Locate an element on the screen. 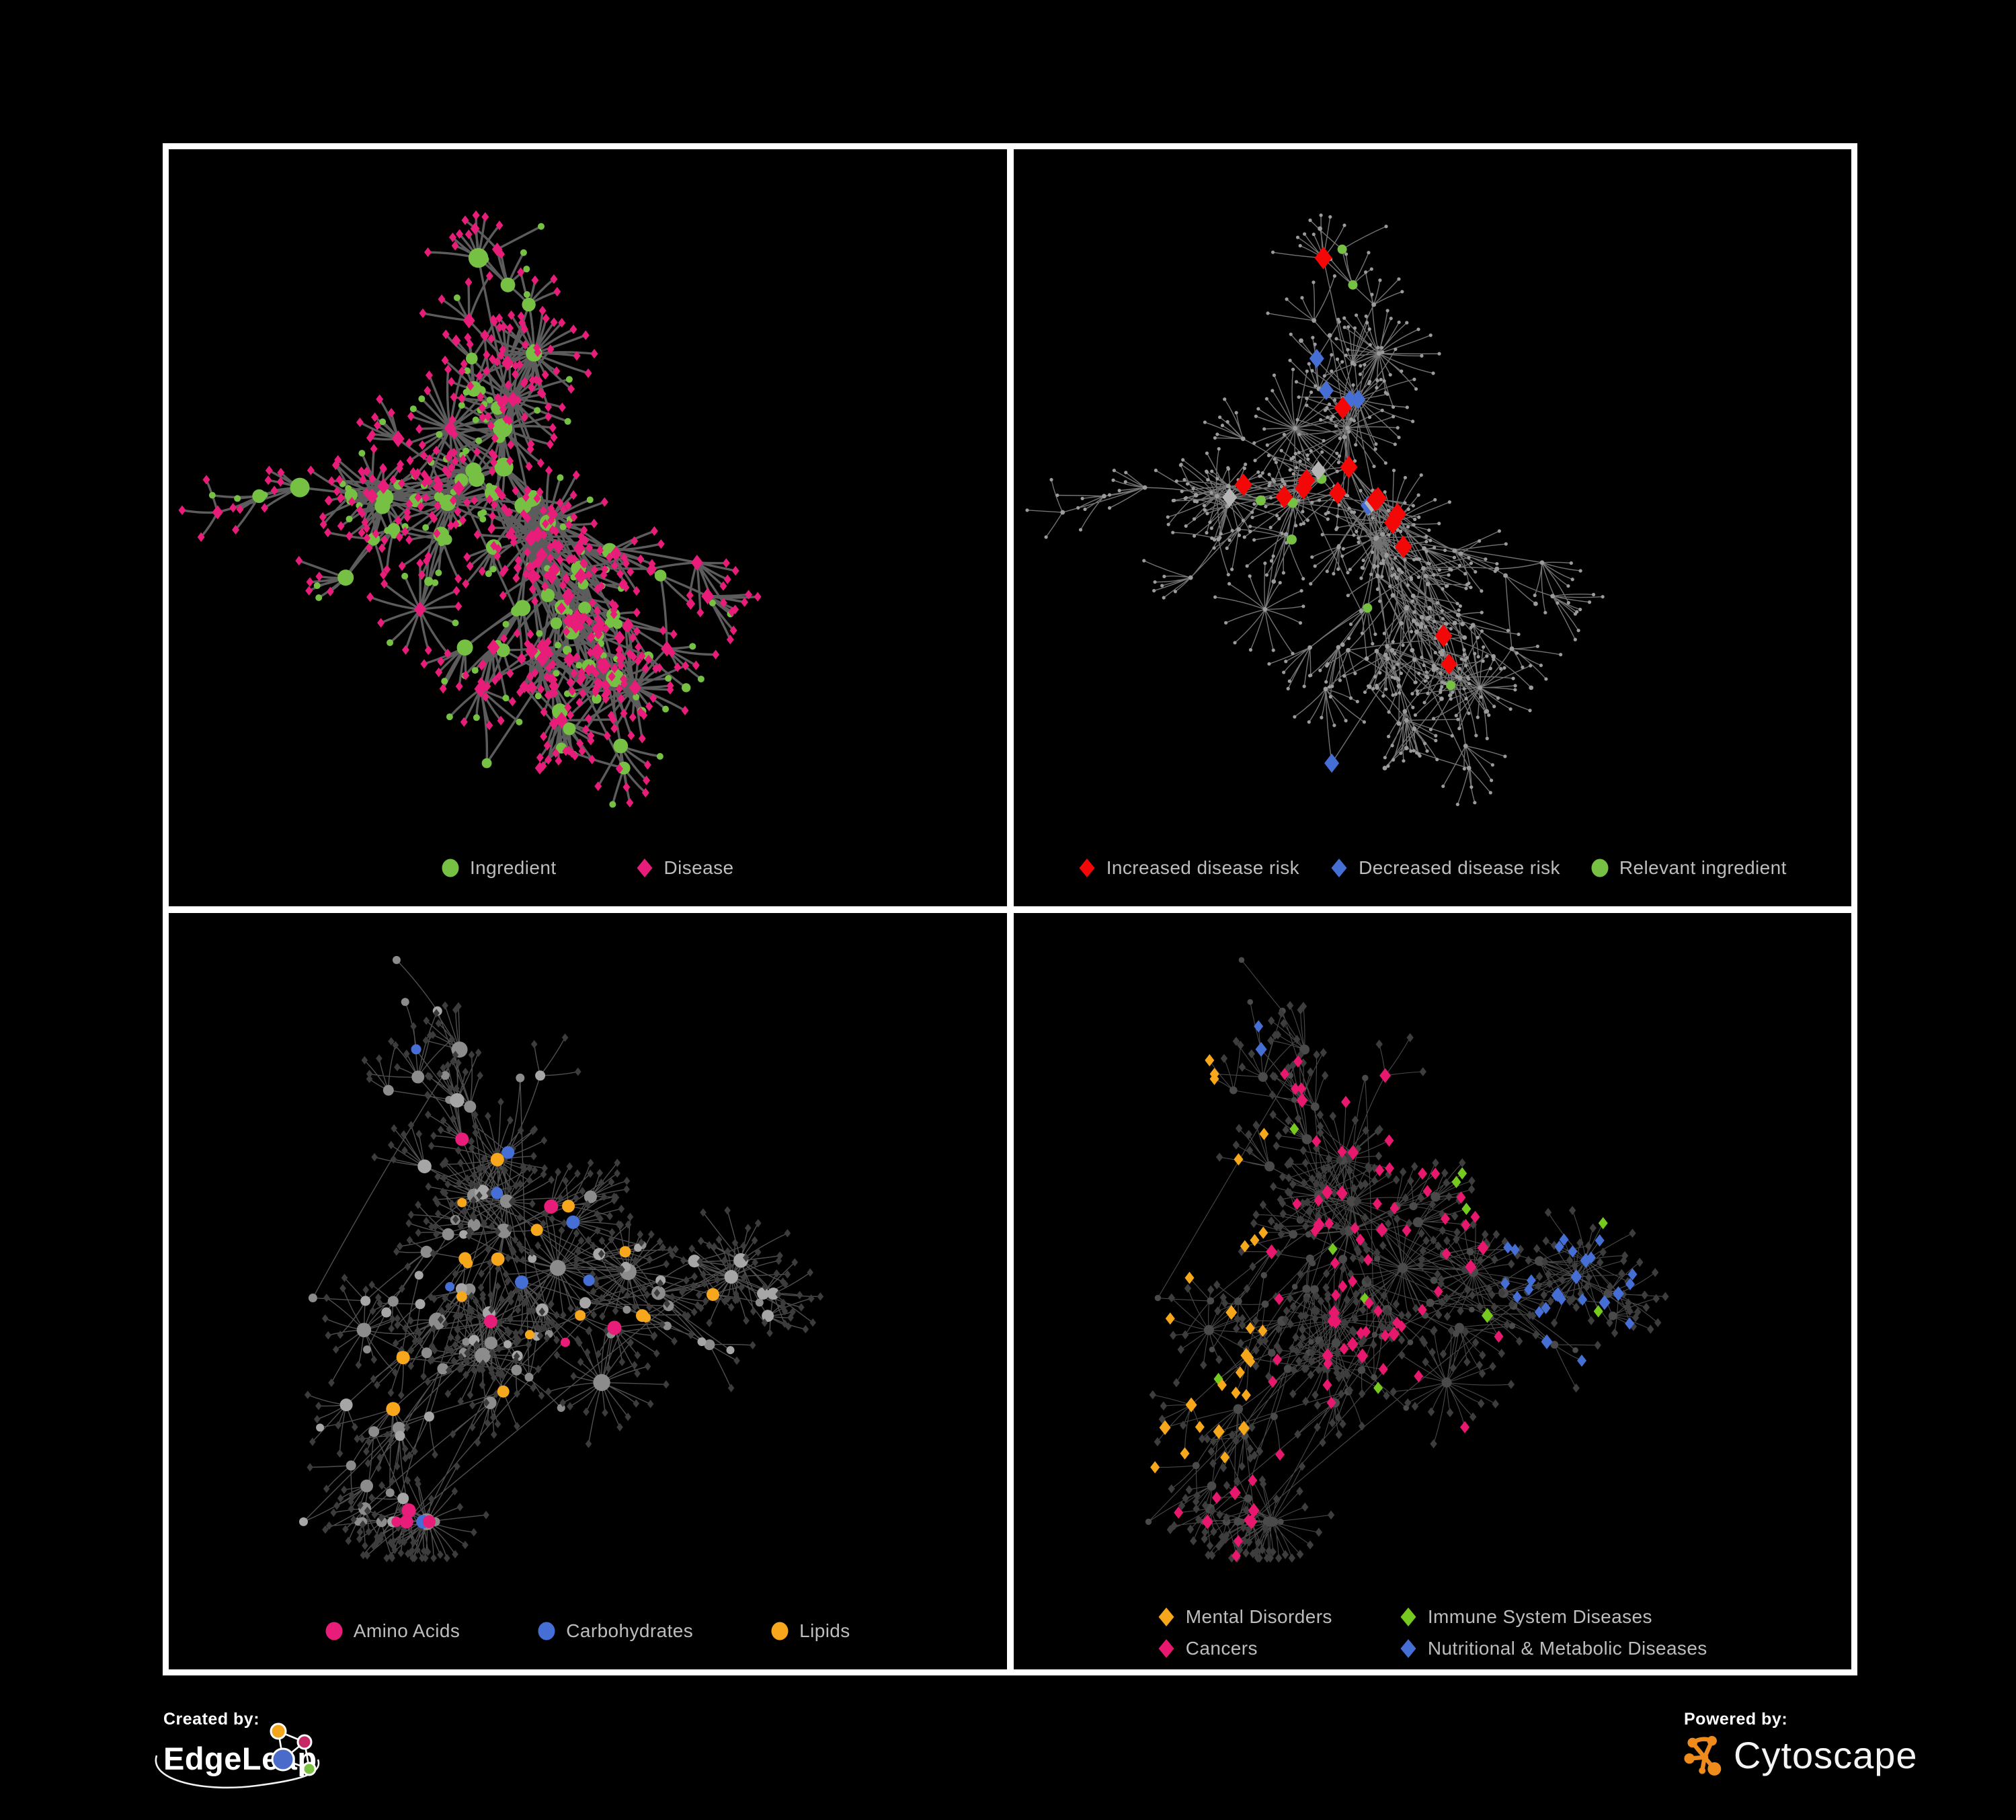 The width and height of the screenshot is (2016, 1820). legend-item-cancers: Cancers is located at coordinates (1245, 1648).